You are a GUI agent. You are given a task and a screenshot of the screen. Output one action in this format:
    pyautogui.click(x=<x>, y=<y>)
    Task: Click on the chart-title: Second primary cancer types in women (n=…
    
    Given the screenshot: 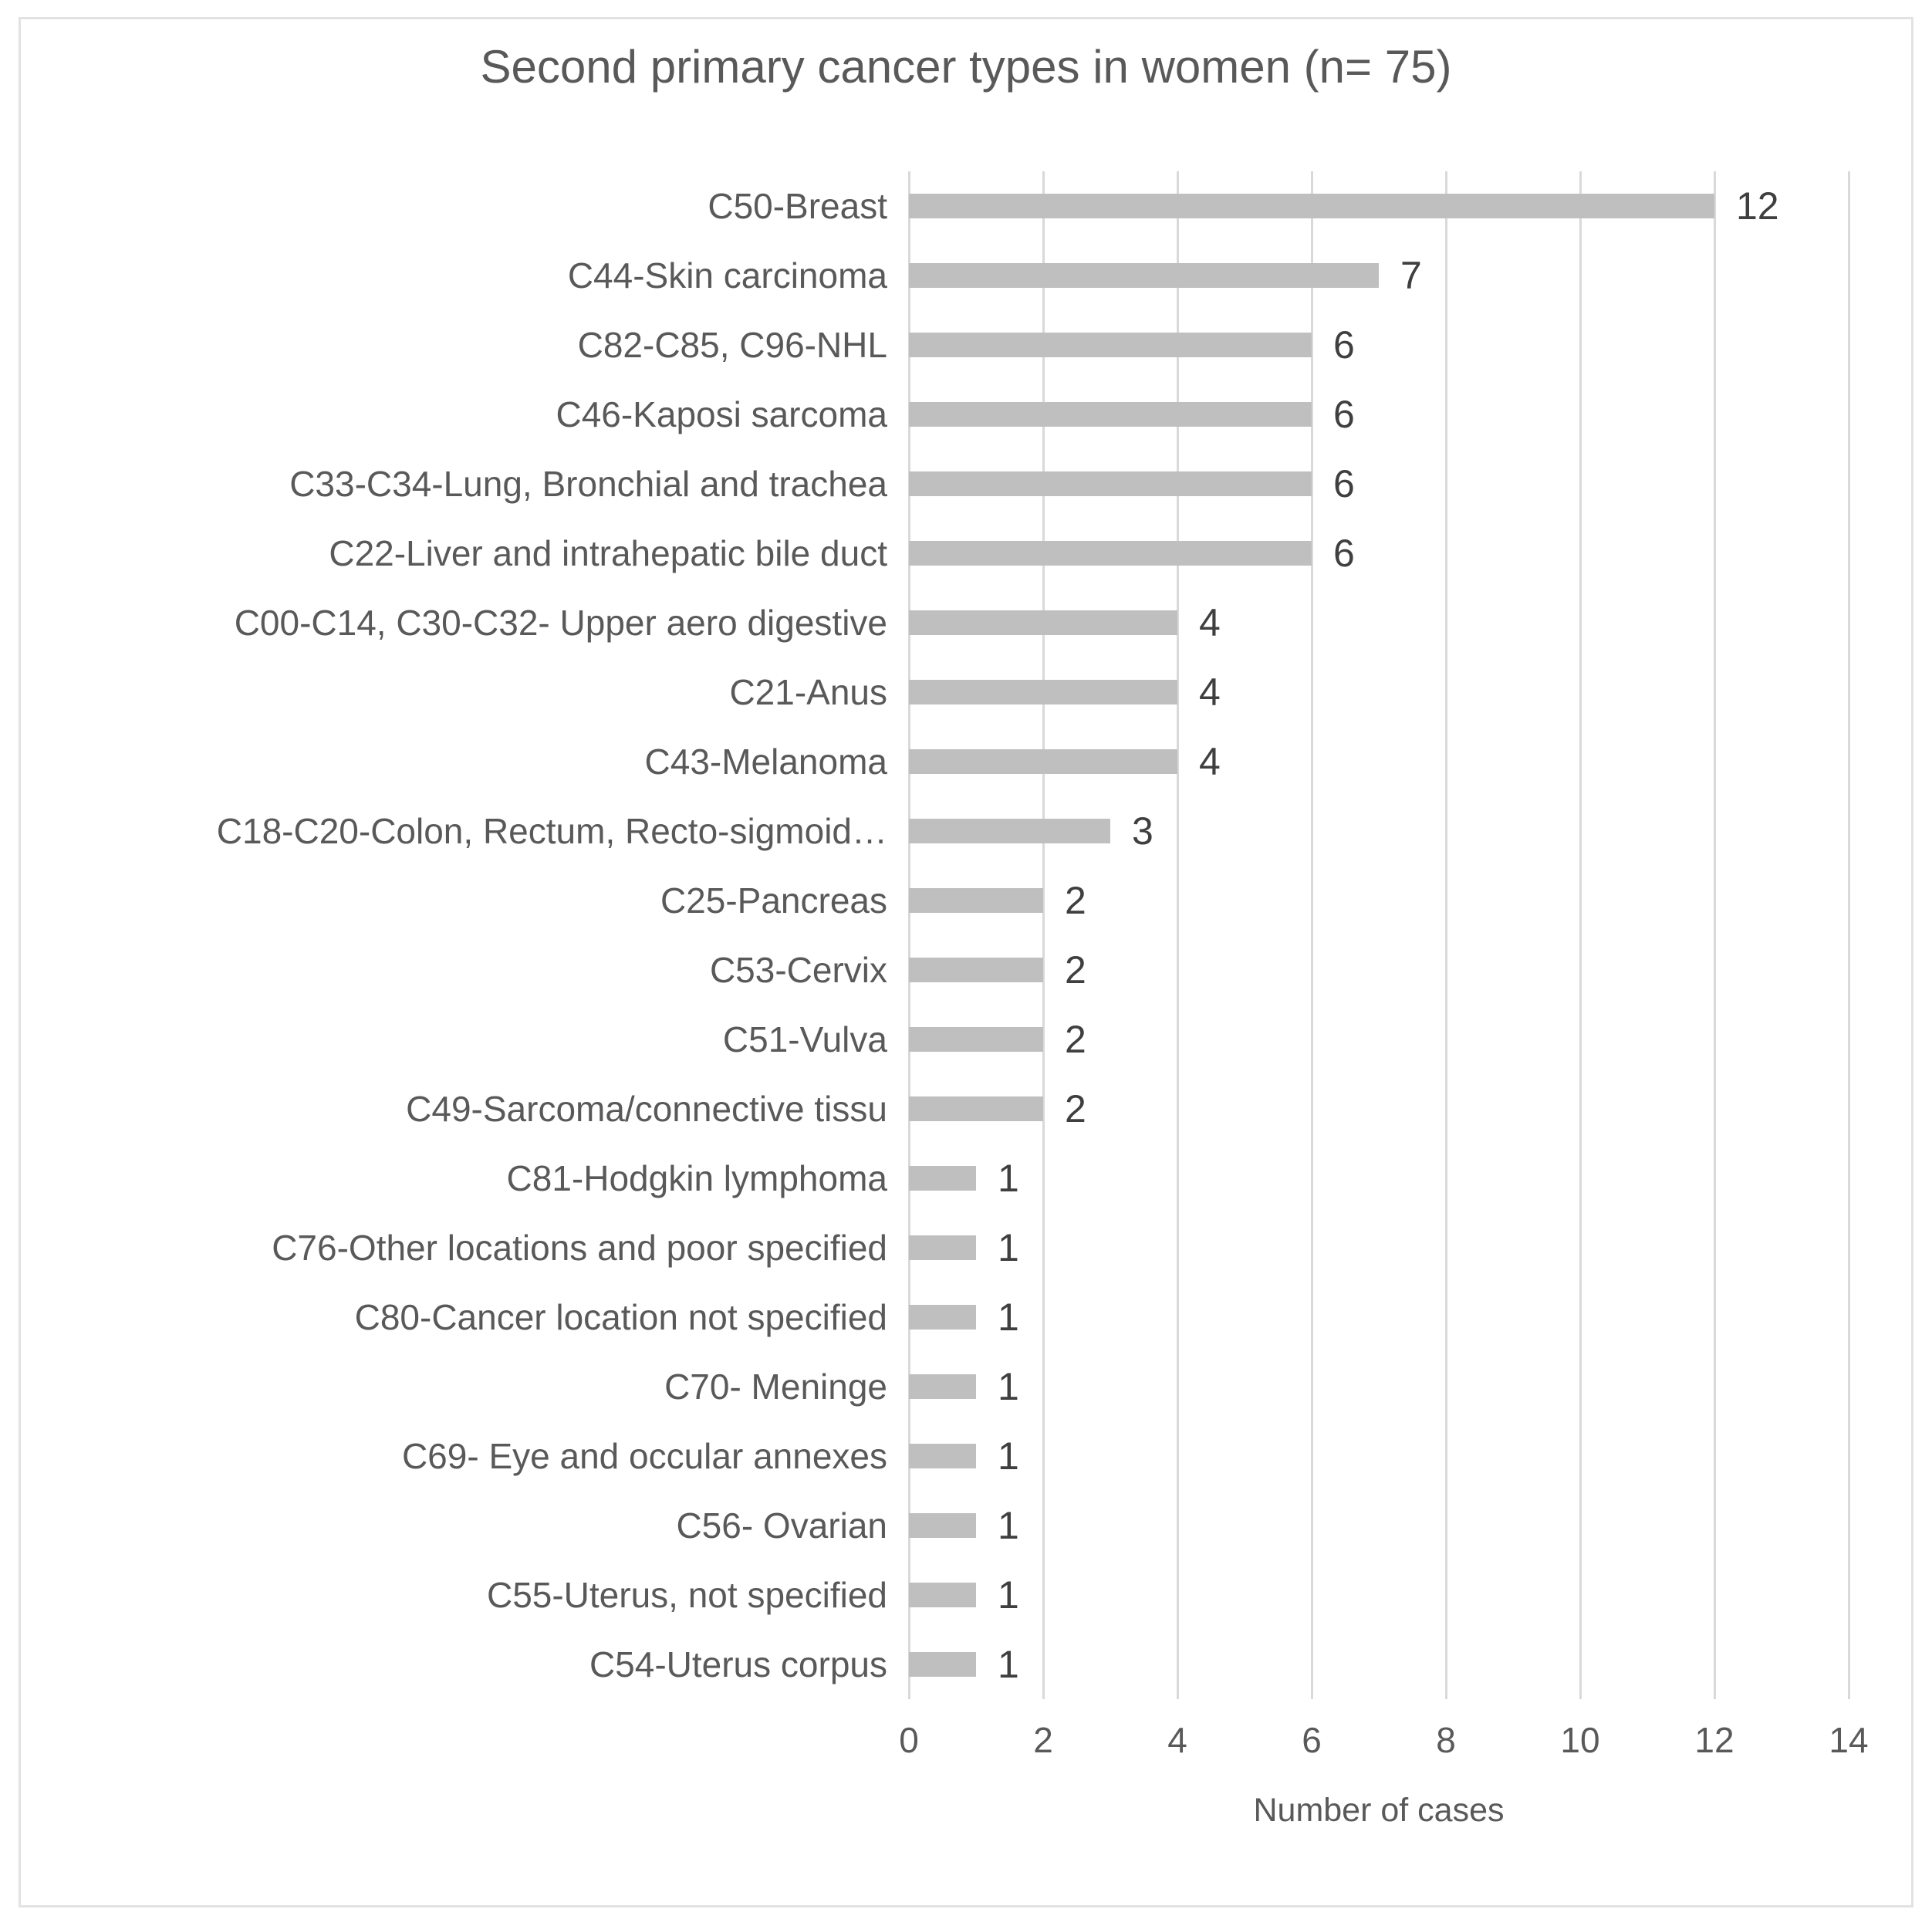 What is the action you would take?
    pyautogui.click(x=966, y=67)
    